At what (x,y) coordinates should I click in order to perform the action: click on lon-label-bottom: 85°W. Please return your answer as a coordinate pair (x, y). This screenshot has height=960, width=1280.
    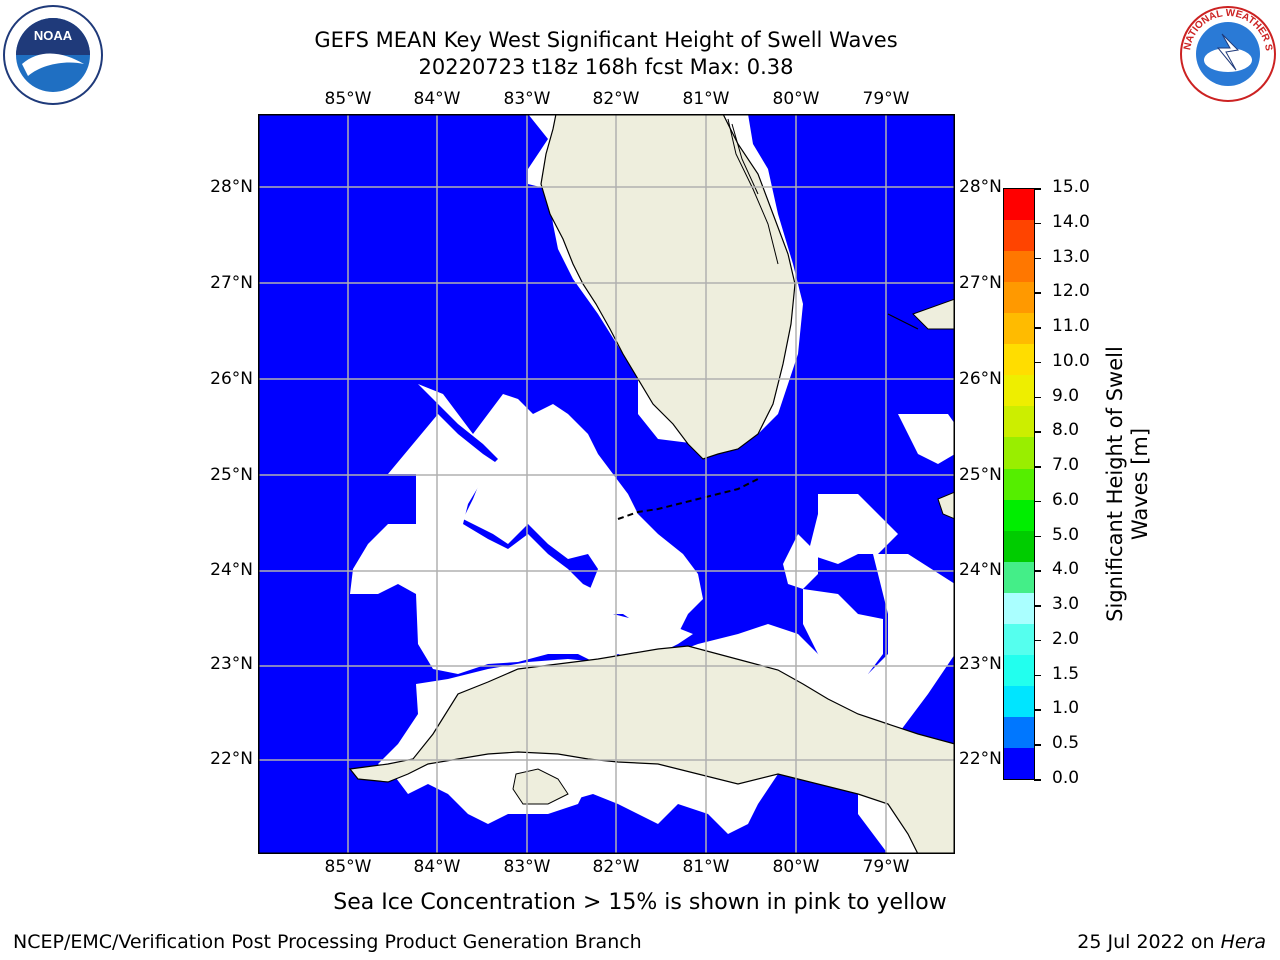
    Looking at the image, I should click on (348, 867).